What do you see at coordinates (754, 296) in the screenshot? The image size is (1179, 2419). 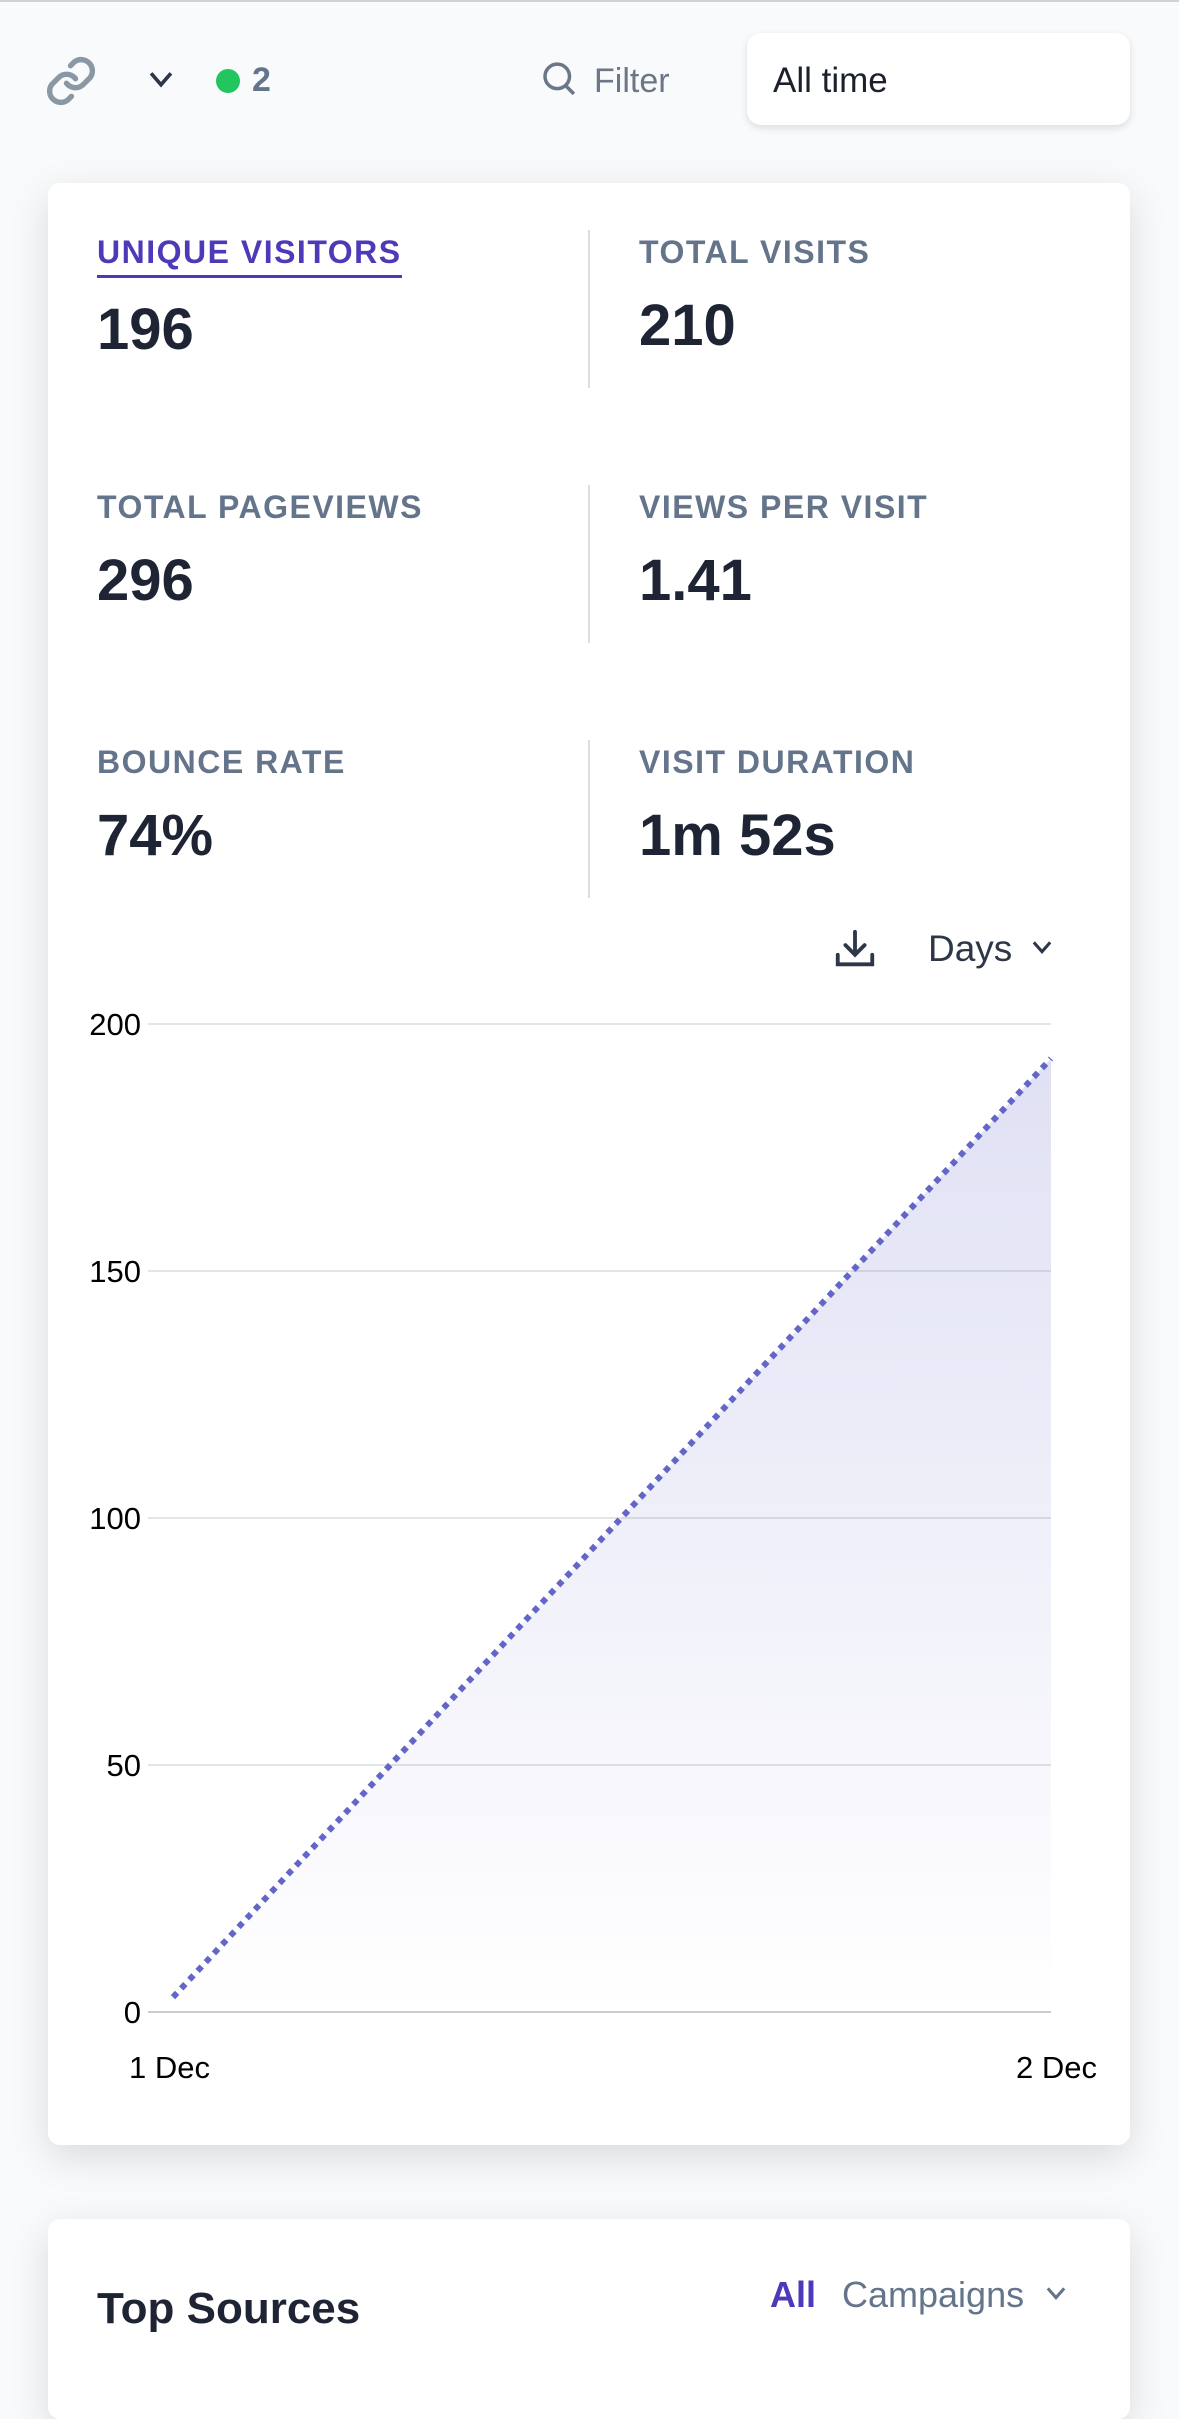 I see `stat-total-visits: TOTAL VISITS 210` at bounding box center [754, 296].